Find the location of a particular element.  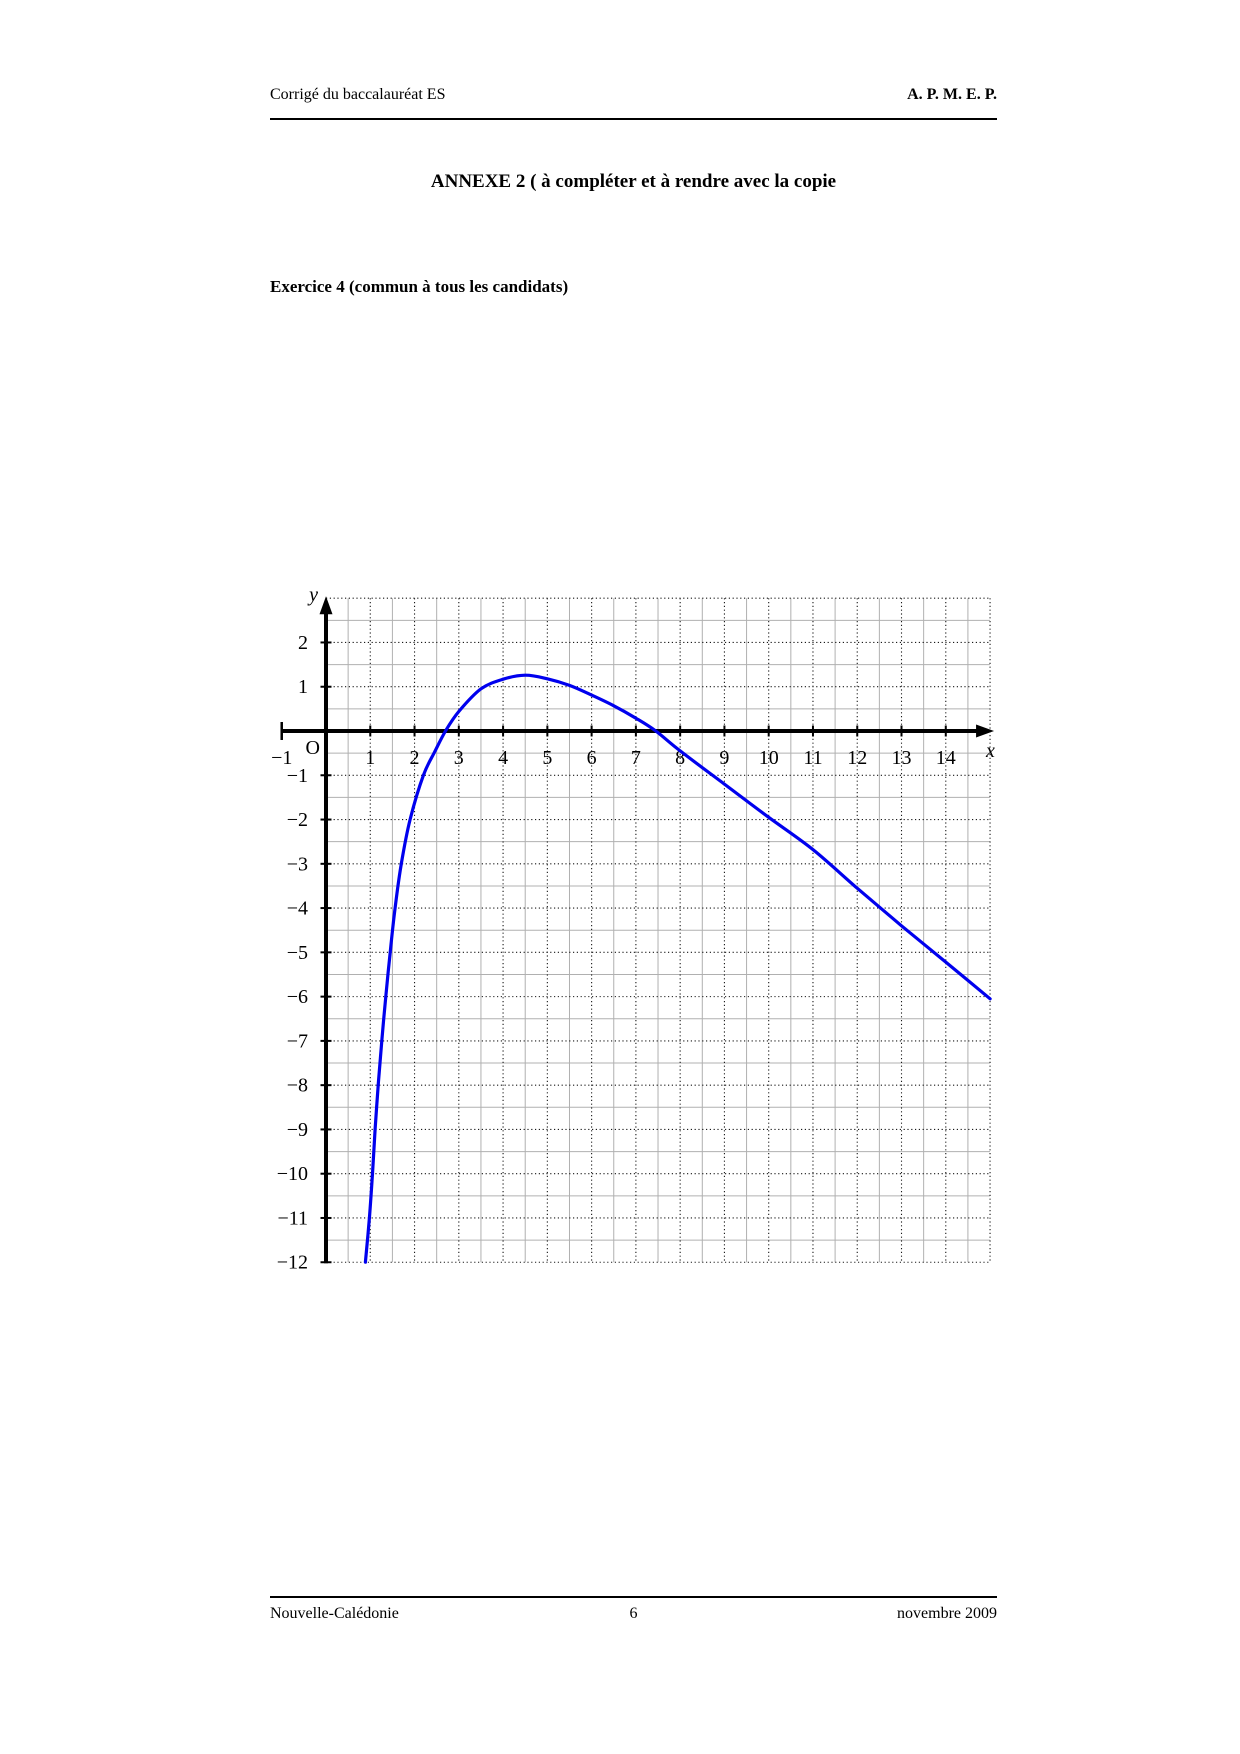

x-tick-label: 3 is located at coordinates (459, 758).